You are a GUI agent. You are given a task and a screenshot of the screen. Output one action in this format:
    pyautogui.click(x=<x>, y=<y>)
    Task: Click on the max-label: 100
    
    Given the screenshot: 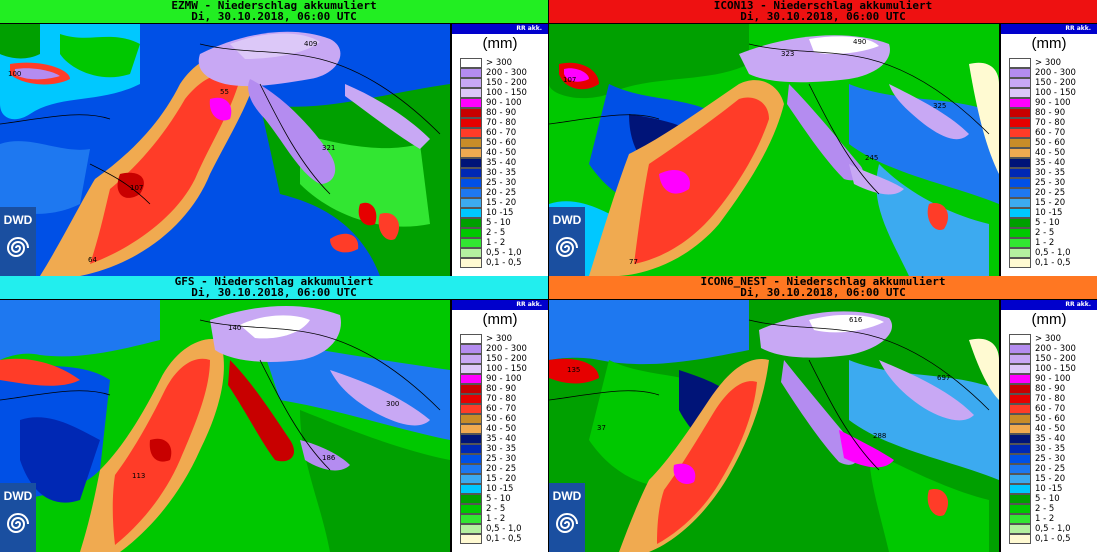 What is the action you would take?
    pyautogui.click(x=14, y=74)
    